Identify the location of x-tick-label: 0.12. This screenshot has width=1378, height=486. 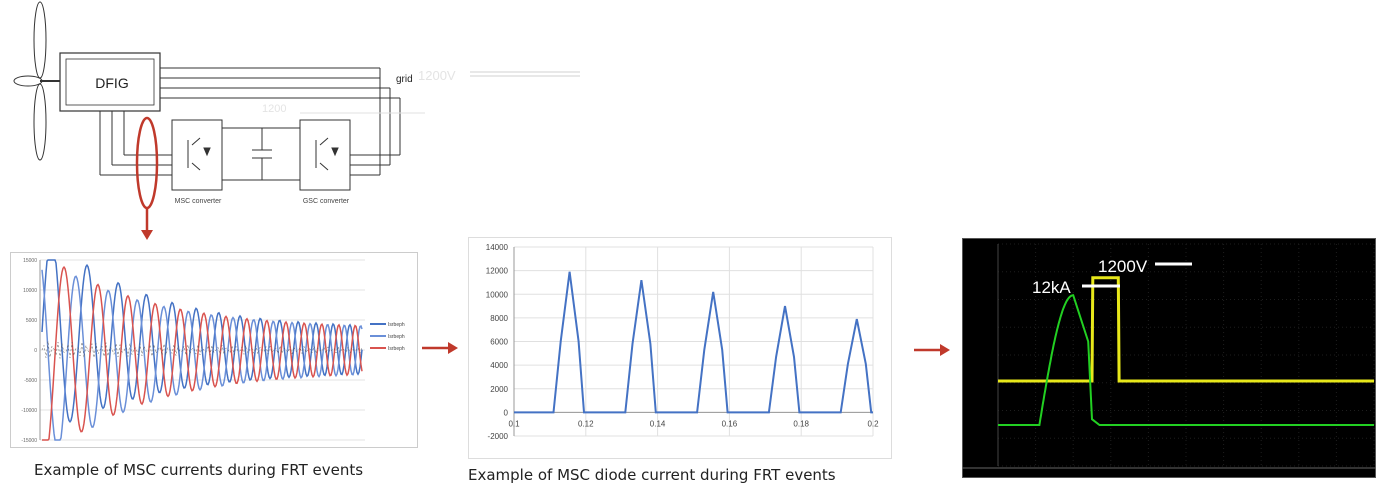
(586, 423).